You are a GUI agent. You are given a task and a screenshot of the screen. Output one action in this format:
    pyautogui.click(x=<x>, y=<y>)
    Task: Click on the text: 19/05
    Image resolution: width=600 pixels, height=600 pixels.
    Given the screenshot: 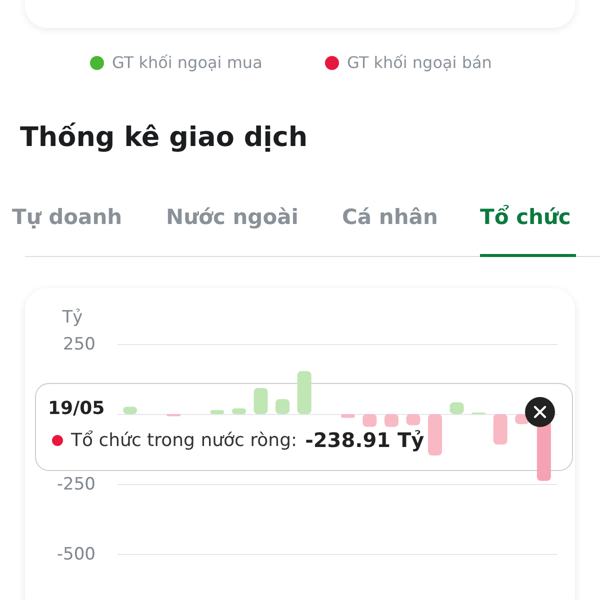 What is the action you would take?
    pyautogui.click(x=76, y=408)
    